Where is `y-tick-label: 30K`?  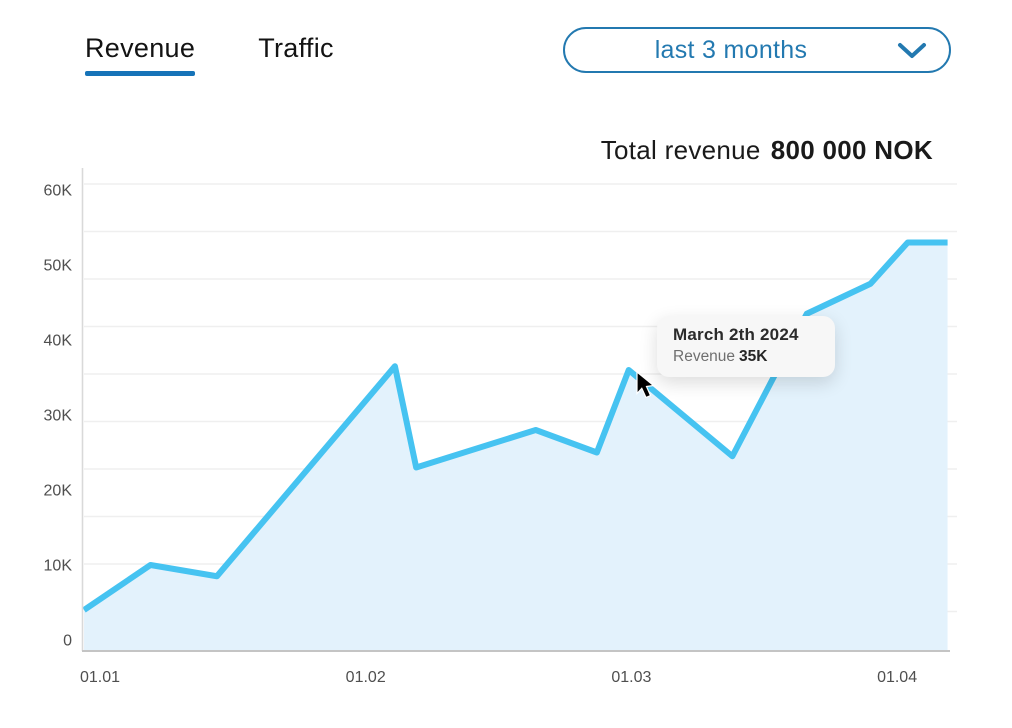
y-tick-label: 30K is located at coordinates (58, 416).